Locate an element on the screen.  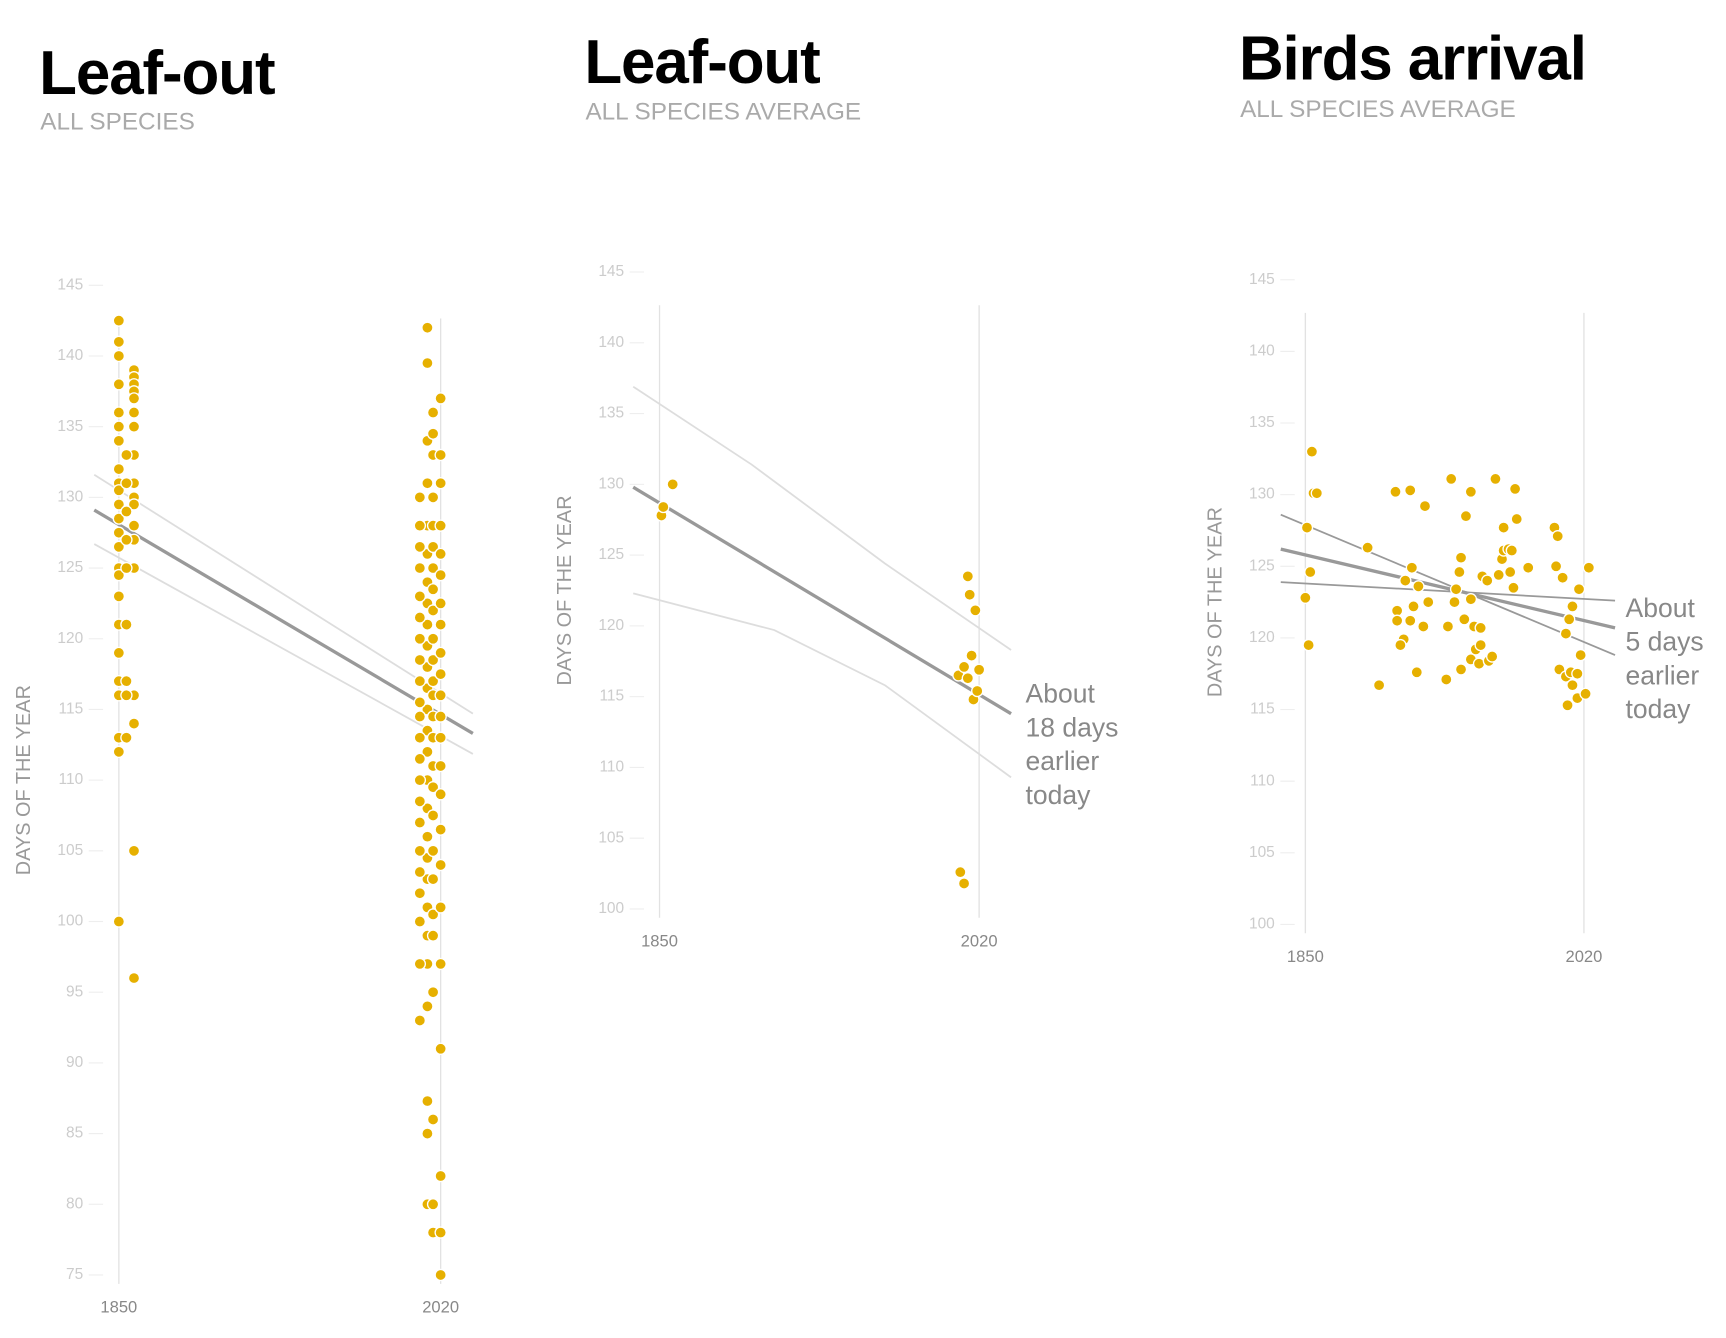
chart-subtitle: ALL SPECIES is located at coordinates (117, 121).